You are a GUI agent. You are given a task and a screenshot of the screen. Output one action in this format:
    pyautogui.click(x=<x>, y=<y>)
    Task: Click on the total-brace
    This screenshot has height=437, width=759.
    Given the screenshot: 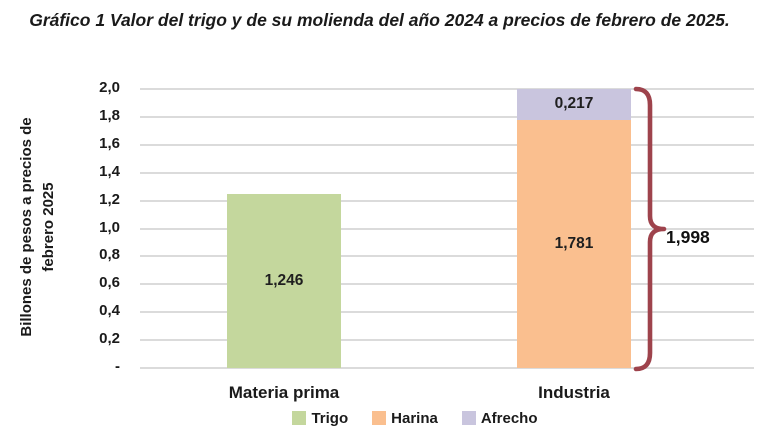 What is the action you would take?
    pyautogui.click(x=650, y=229)
    